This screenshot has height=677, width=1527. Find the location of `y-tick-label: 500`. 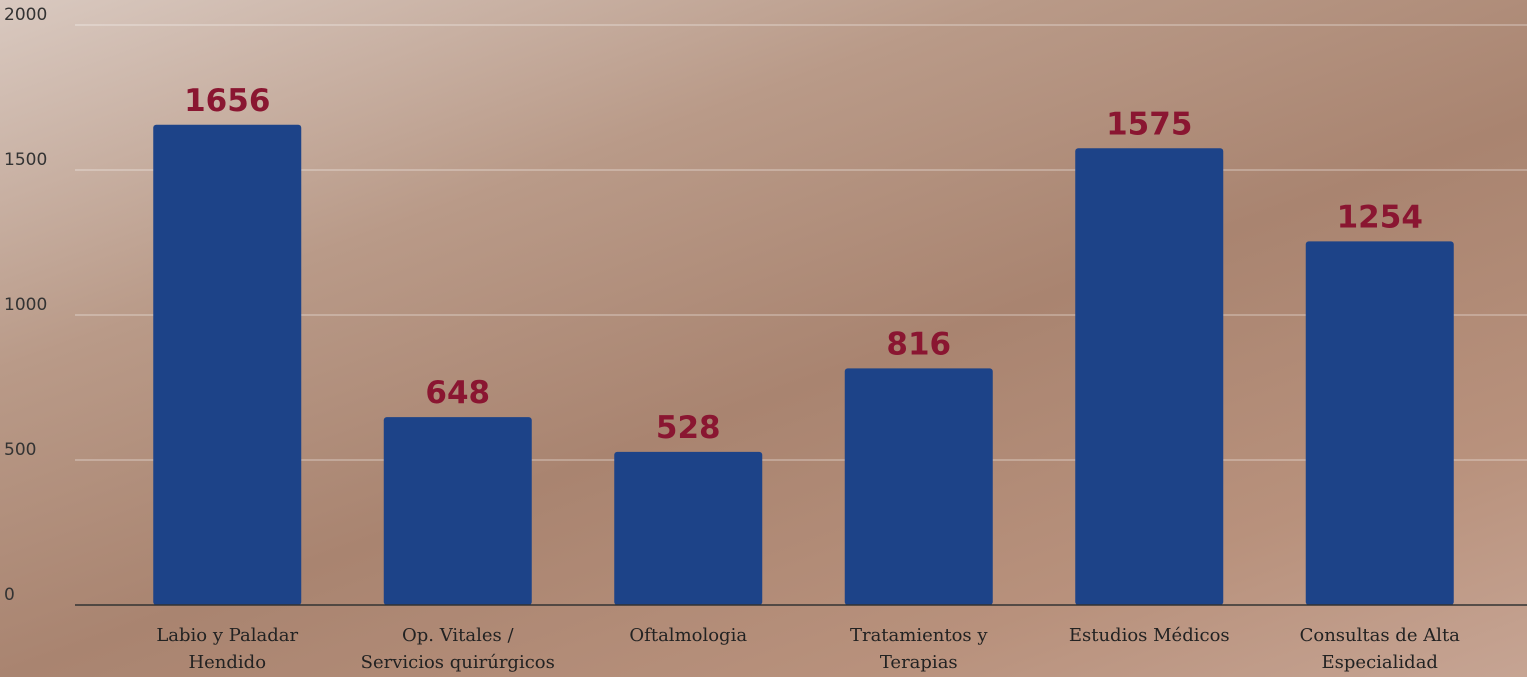

y-tick-label: 500 is located at coordinates (20, 450).